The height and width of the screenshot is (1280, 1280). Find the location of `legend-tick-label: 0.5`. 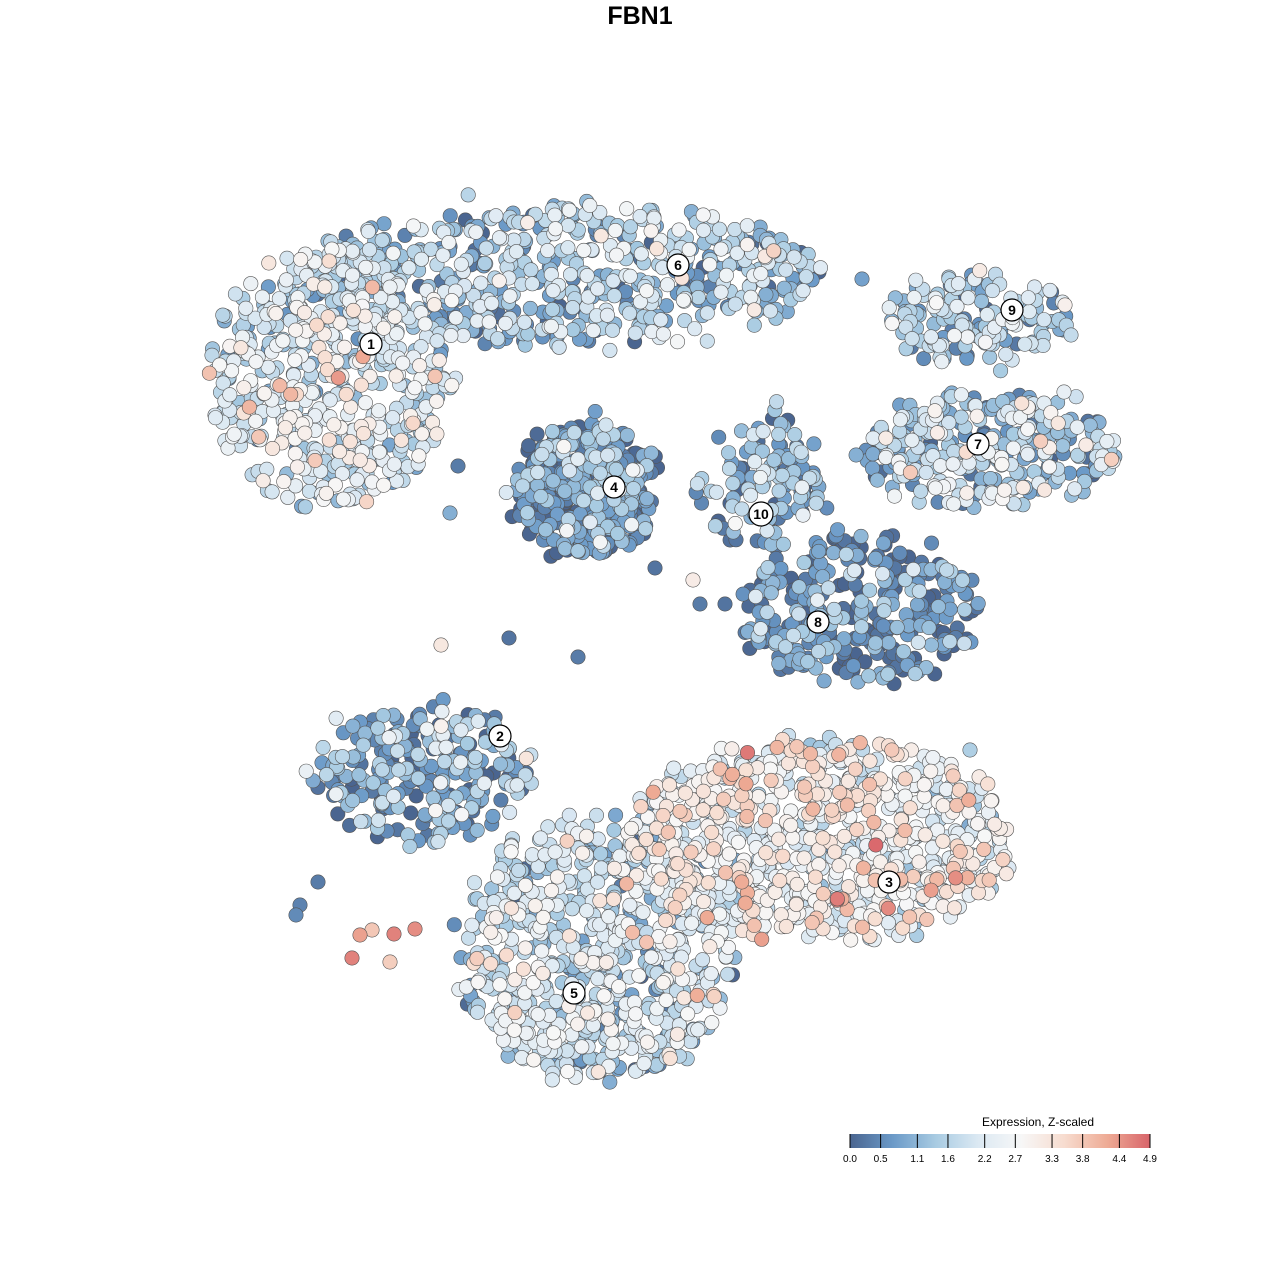

legend-tick-label: 0.5 is located at coordinates (881, 1159).